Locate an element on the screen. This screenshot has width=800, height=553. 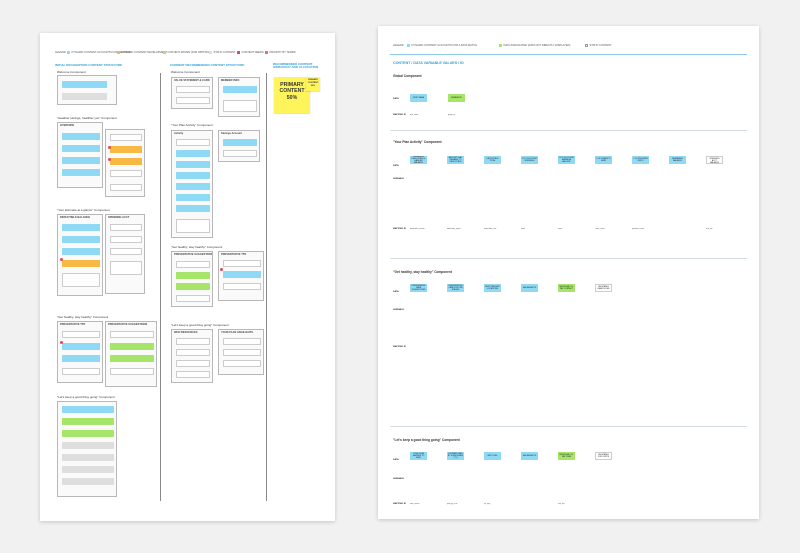
data-chip: AMOUNT THAT REMAINS TO DEDUCTIBLE is located at coordinates (455, 160).